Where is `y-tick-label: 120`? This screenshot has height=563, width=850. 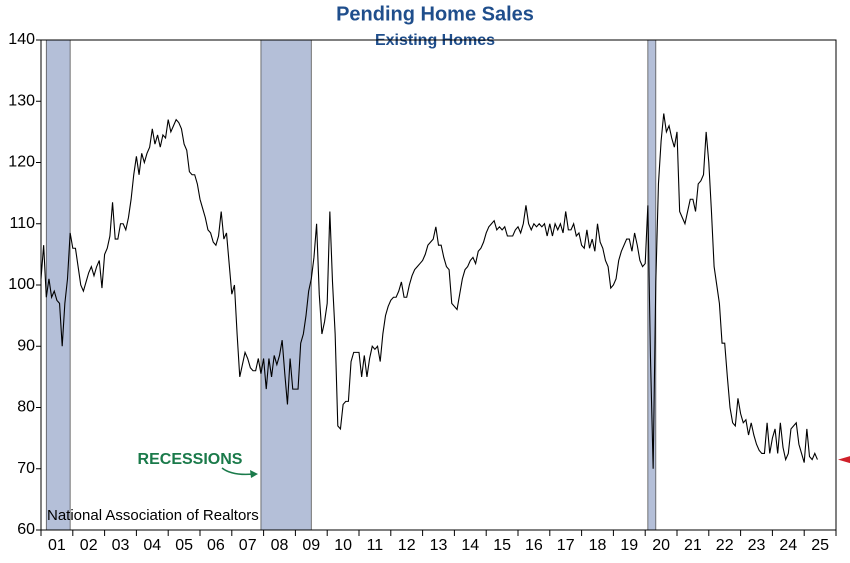 y-tick-label: 120 is located at coordinates (21, 162).